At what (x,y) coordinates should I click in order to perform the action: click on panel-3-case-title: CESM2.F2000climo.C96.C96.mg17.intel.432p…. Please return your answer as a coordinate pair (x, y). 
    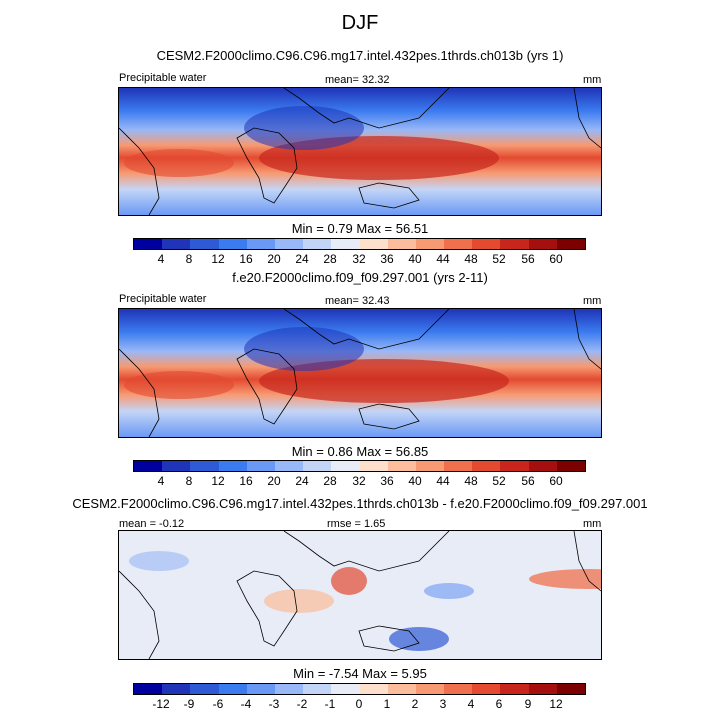
    Looking at the image, I should click on (360, 503).